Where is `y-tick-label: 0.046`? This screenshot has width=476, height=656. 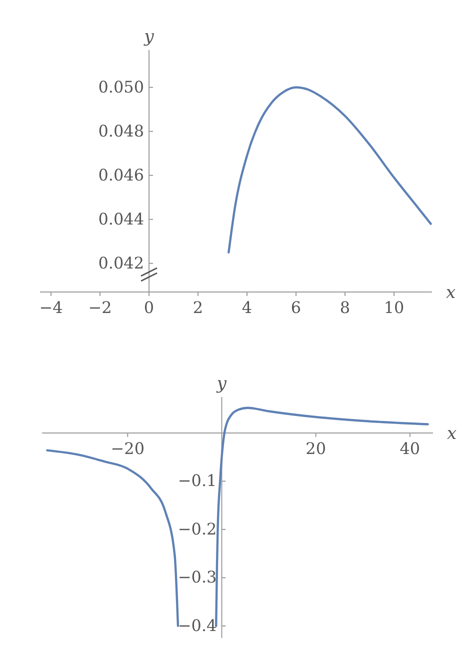 y-tick-label: 0.046 is located at coordinates (121, 174).